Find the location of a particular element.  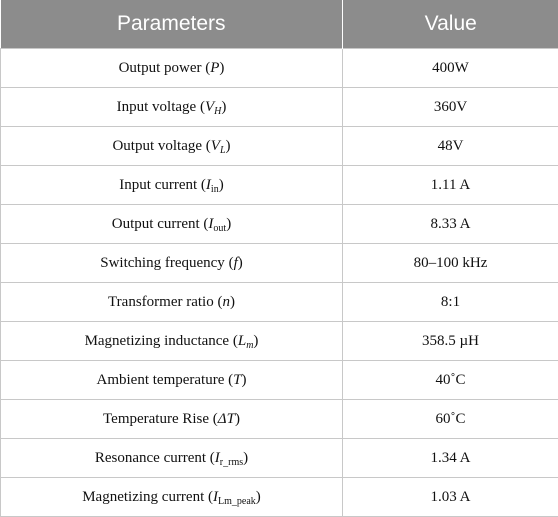

table-row: Output power (P) 400W is located at coordinates (279, 68).